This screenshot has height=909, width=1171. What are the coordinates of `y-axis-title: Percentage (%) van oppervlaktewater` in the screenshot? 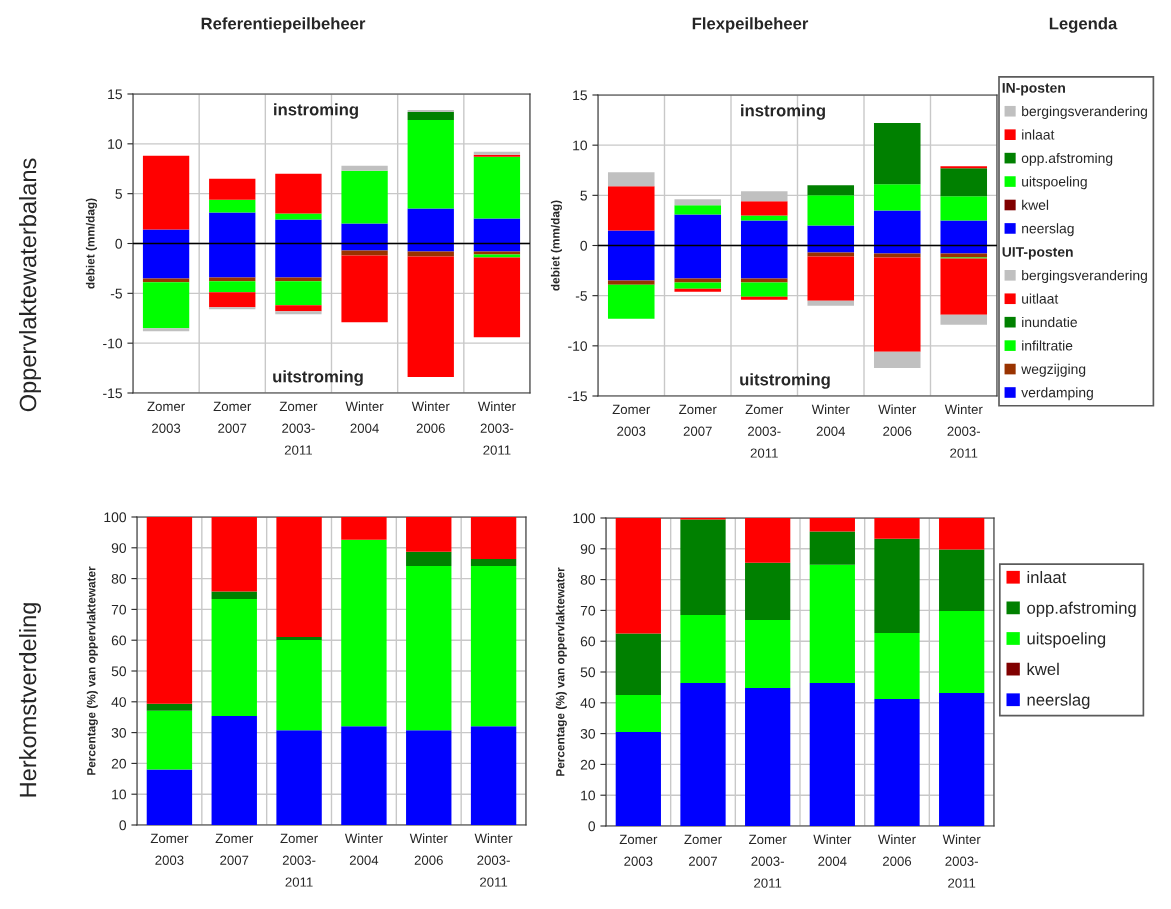 It's located at (92, 670).